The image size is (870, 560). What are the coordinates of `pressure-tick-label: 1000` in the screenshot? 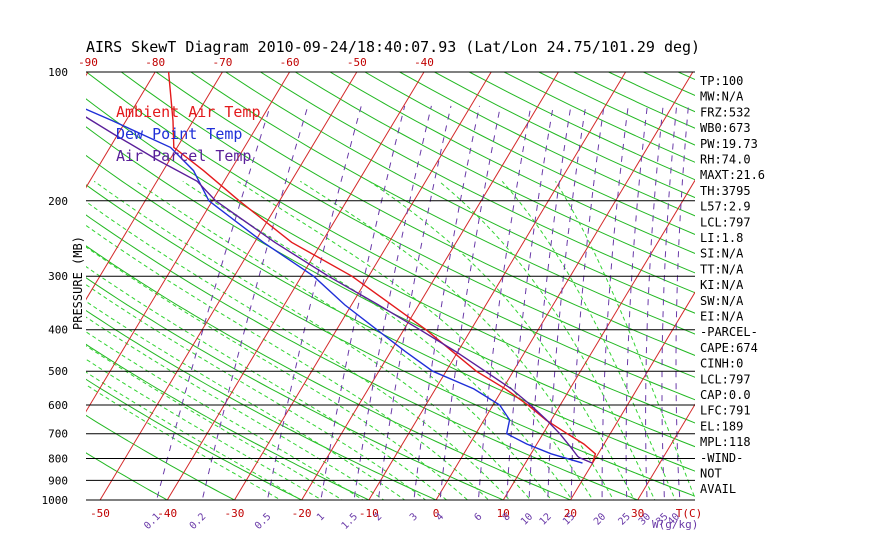 It's located at (55, 500).